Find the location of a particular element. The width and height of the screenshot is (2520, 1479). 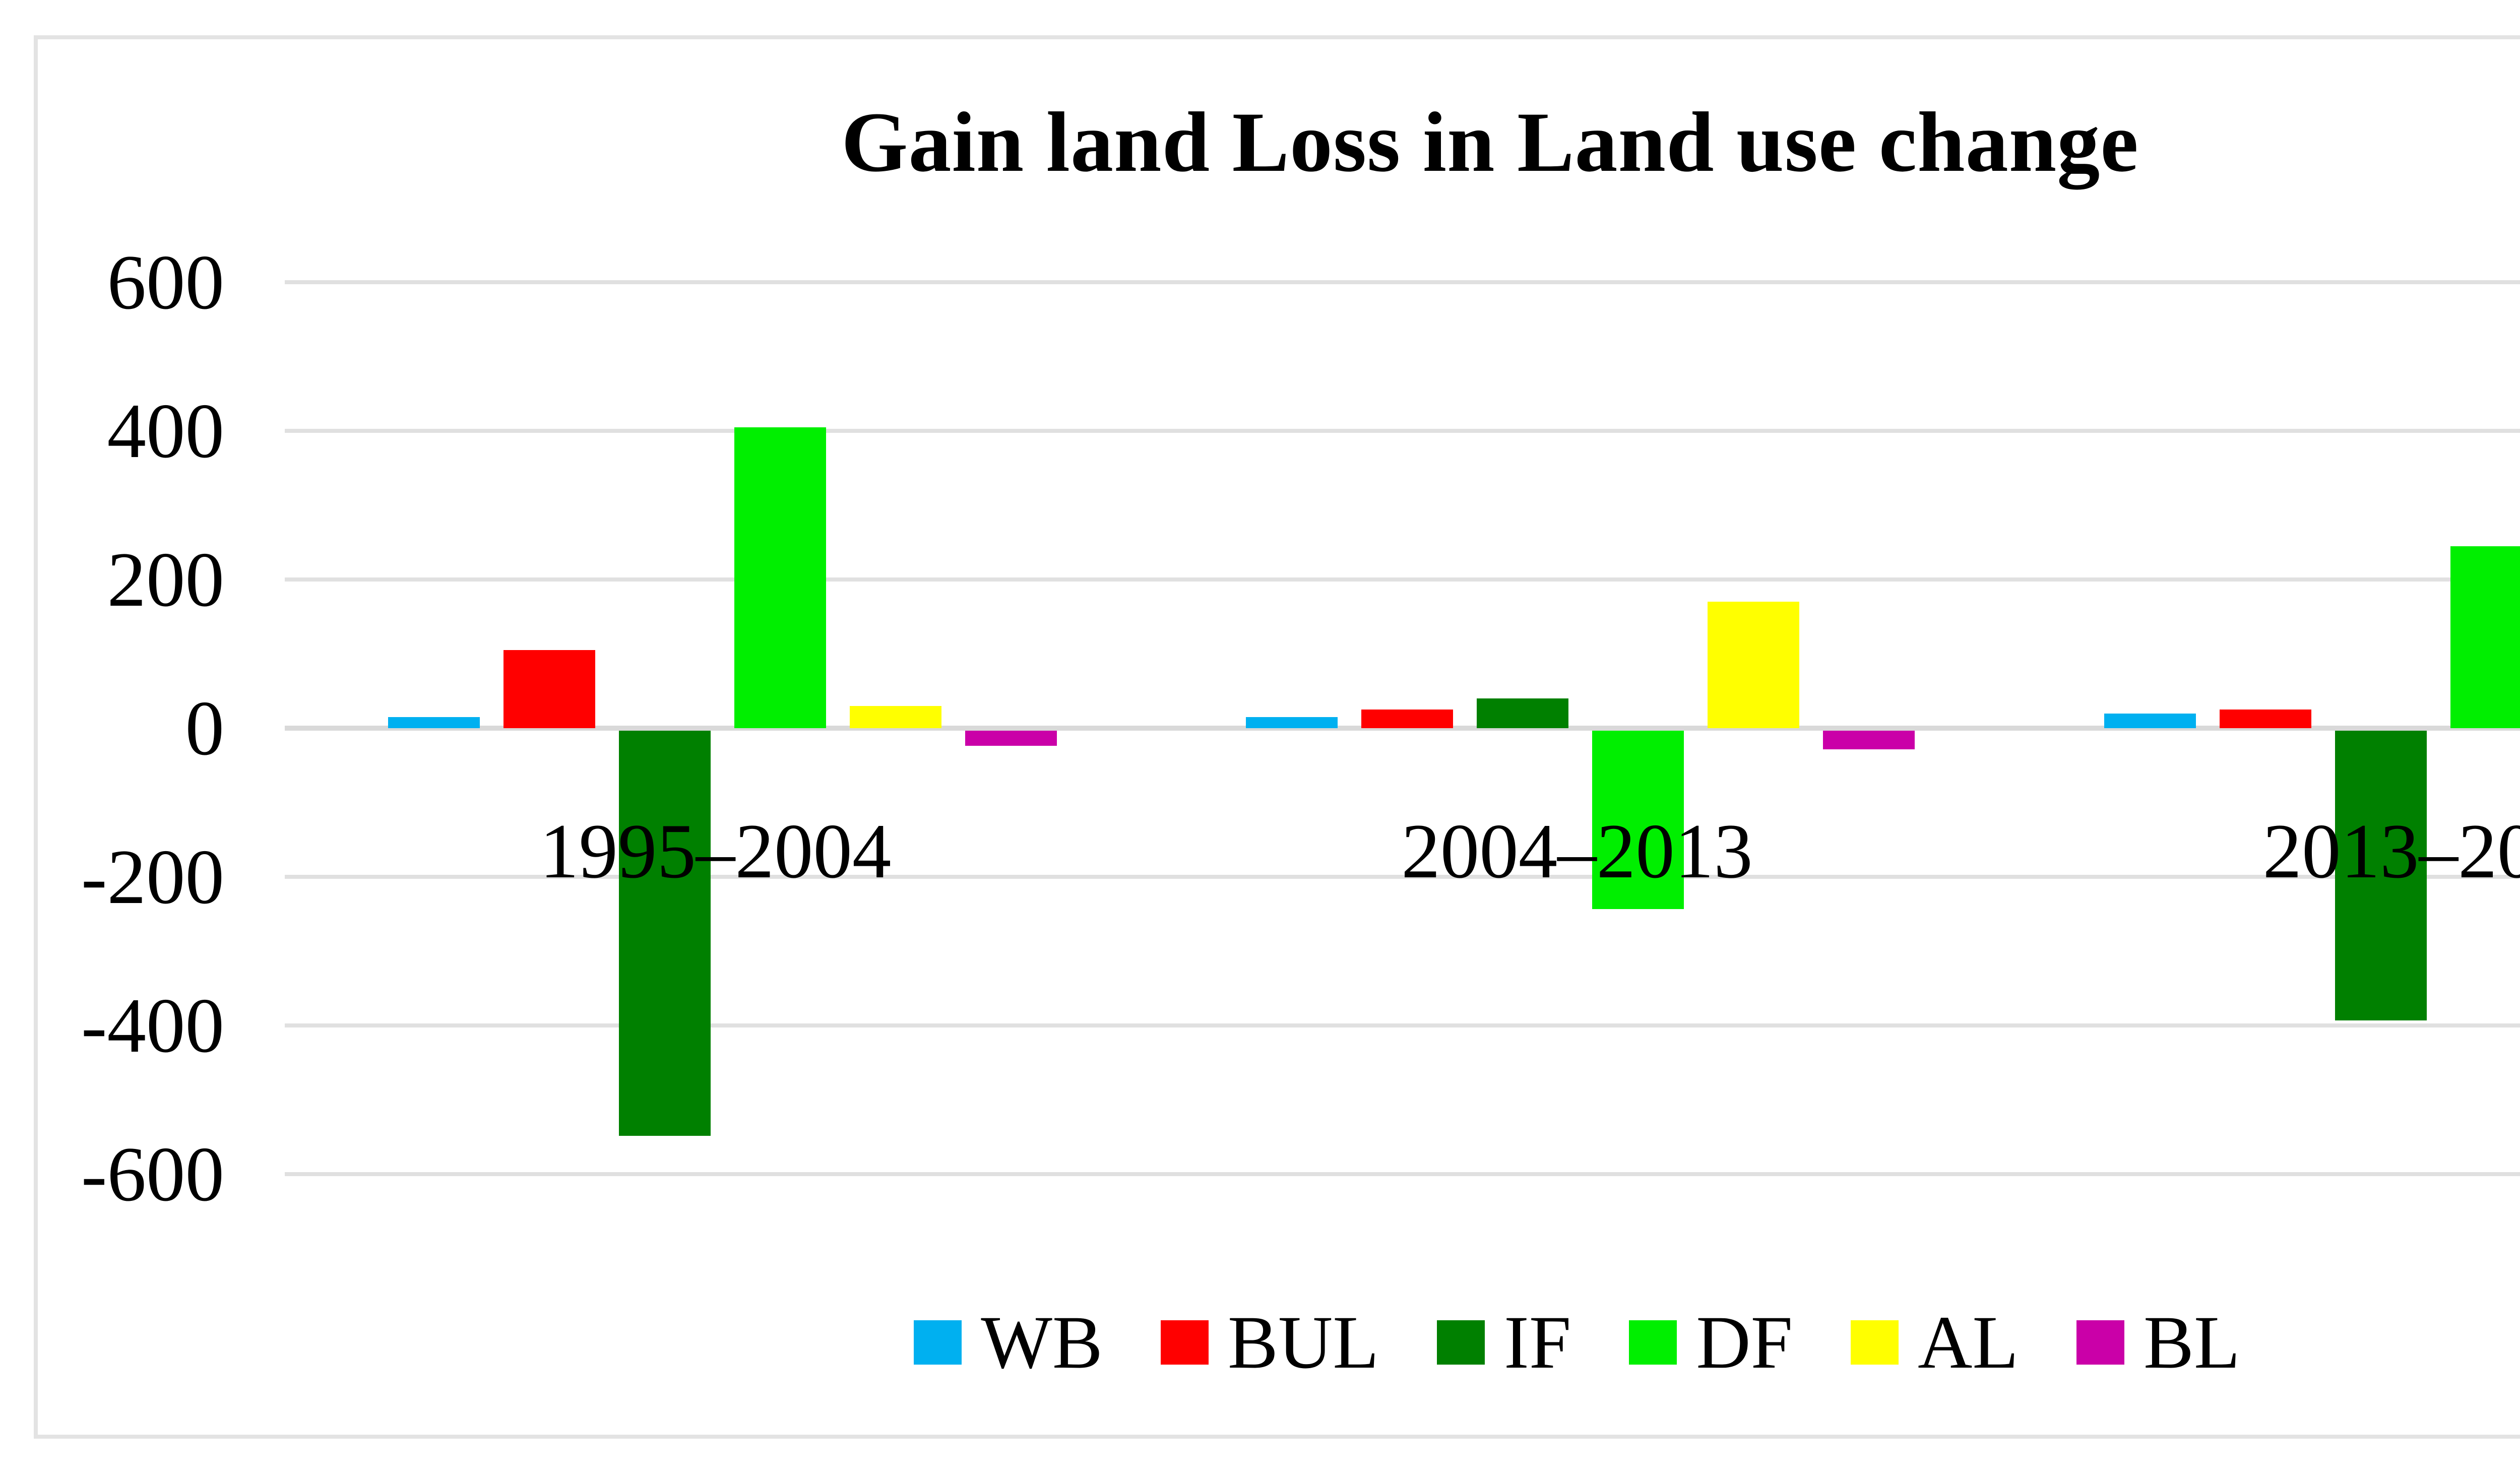

legend-swatch-bl is located at coordinates (2100, 1342).